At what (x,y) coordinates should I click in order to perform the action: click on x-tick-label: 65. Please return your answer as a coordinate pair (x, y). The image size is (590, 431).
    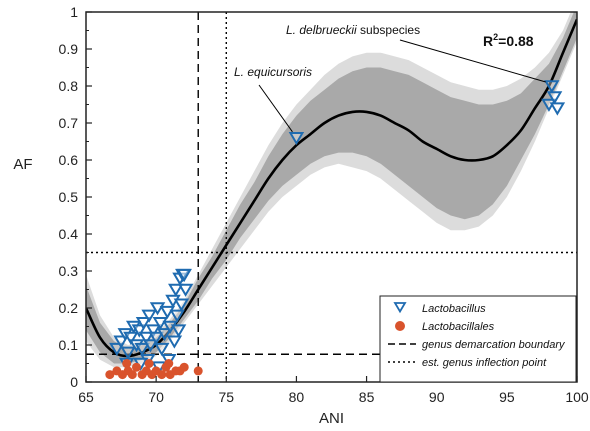
    Looking at the image, I should click on (86, 397).